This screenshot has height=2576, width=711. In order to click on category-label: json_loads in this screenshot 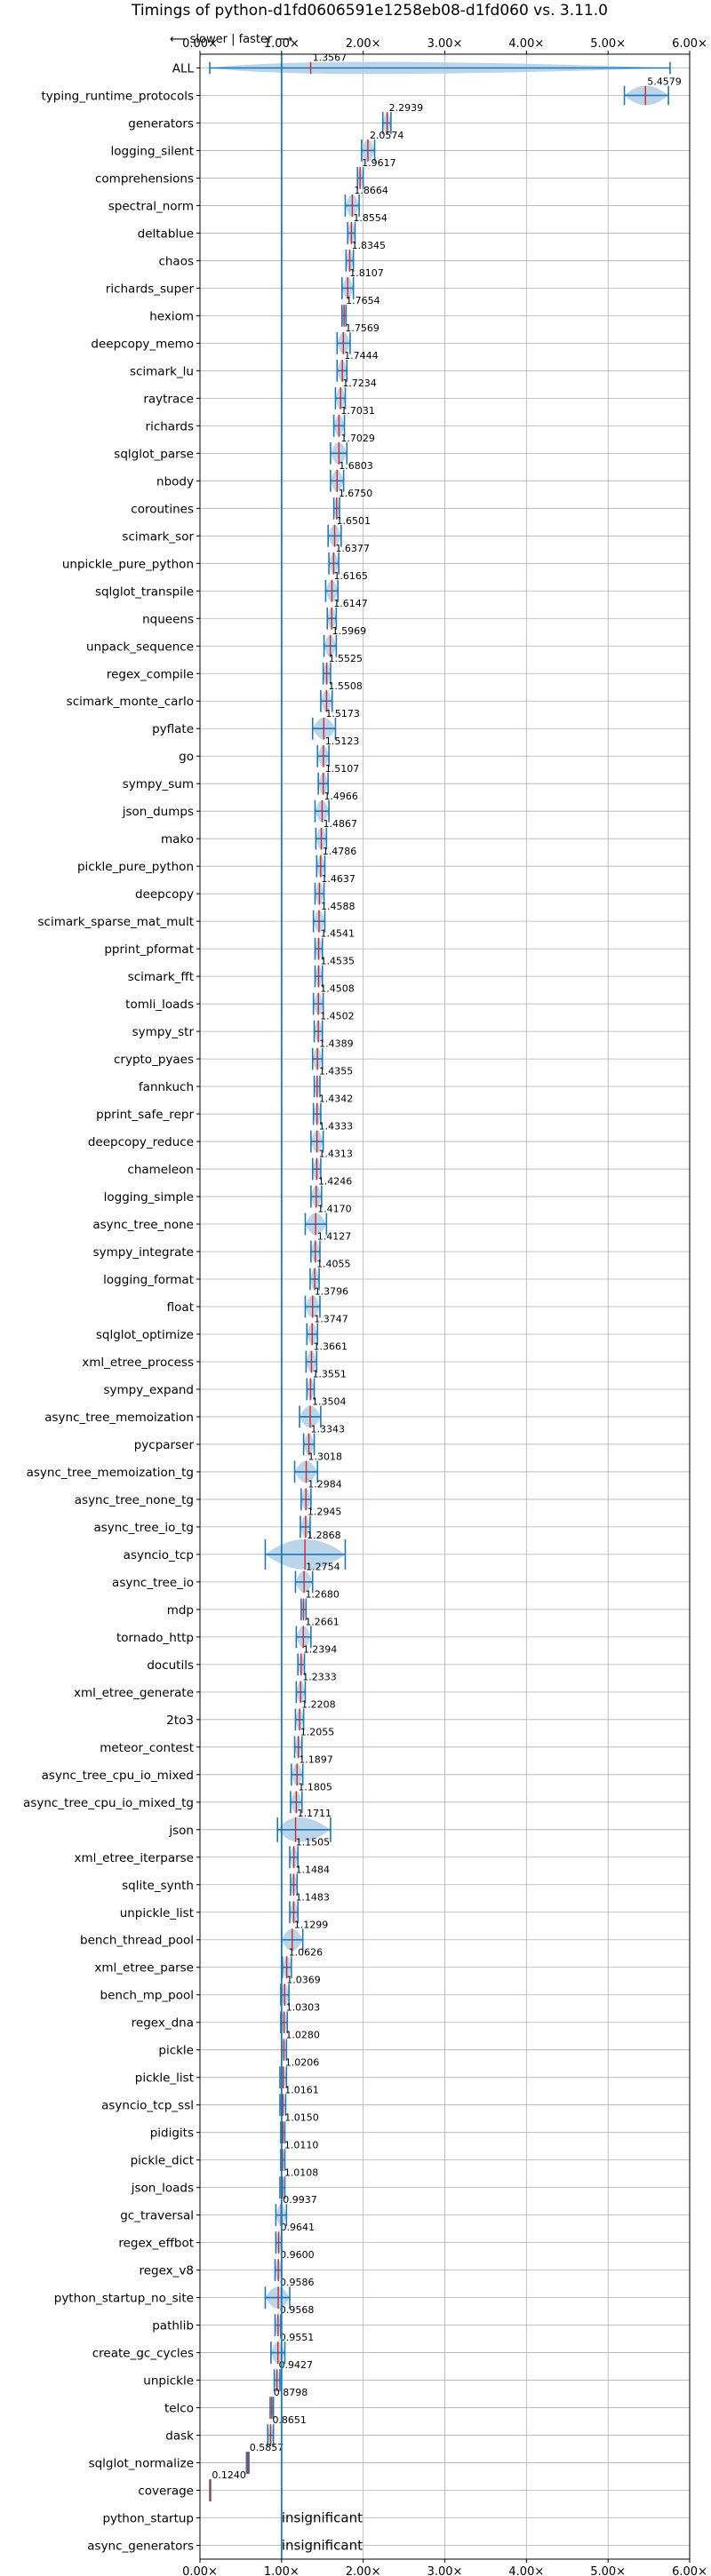, I will do `click(162, 2189)`.